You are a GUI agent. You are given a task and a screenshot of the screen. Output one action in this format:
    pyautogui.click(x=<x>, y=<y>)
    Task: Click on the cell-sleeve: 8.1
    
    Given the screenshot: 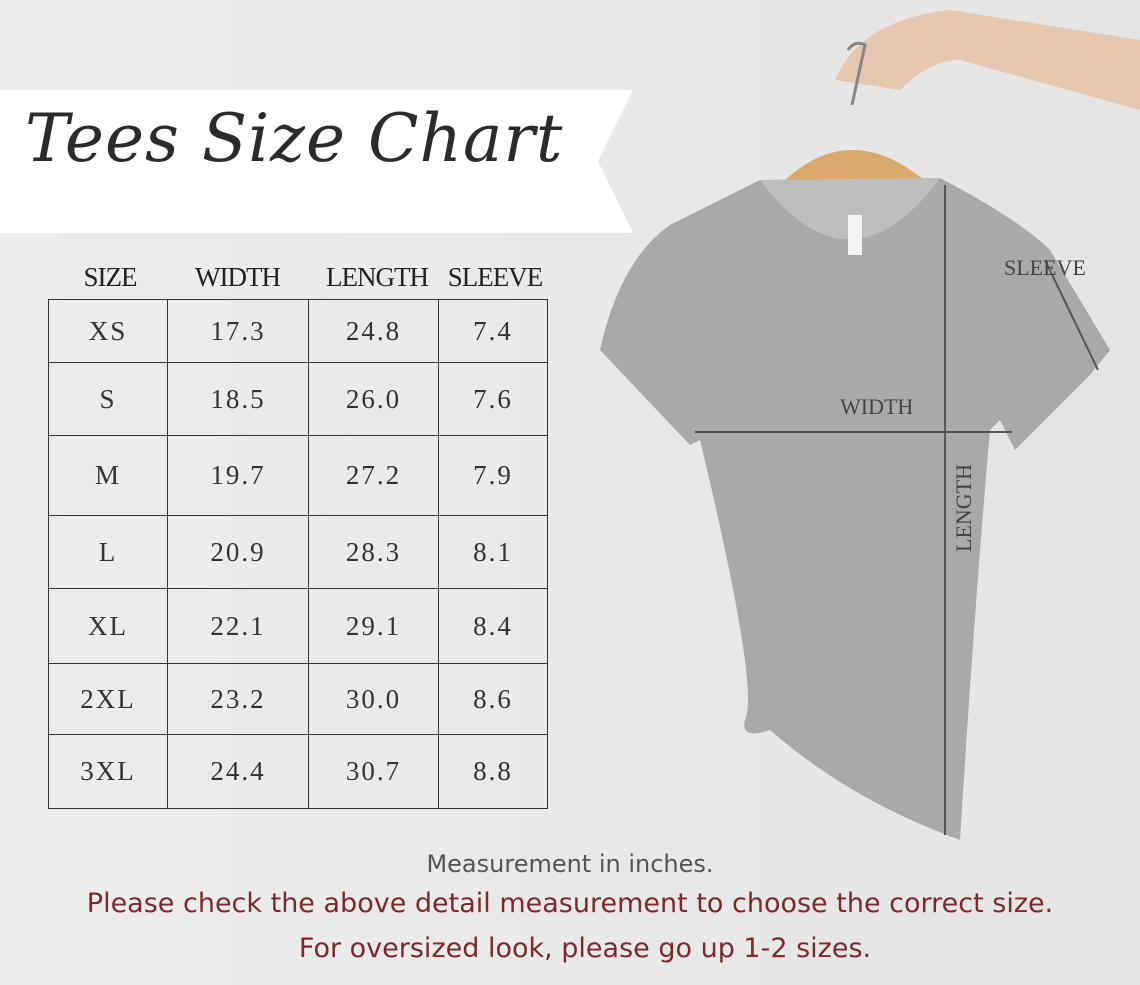 What is the action you would take?
    pyautogui.click(x=493, y=552)
    